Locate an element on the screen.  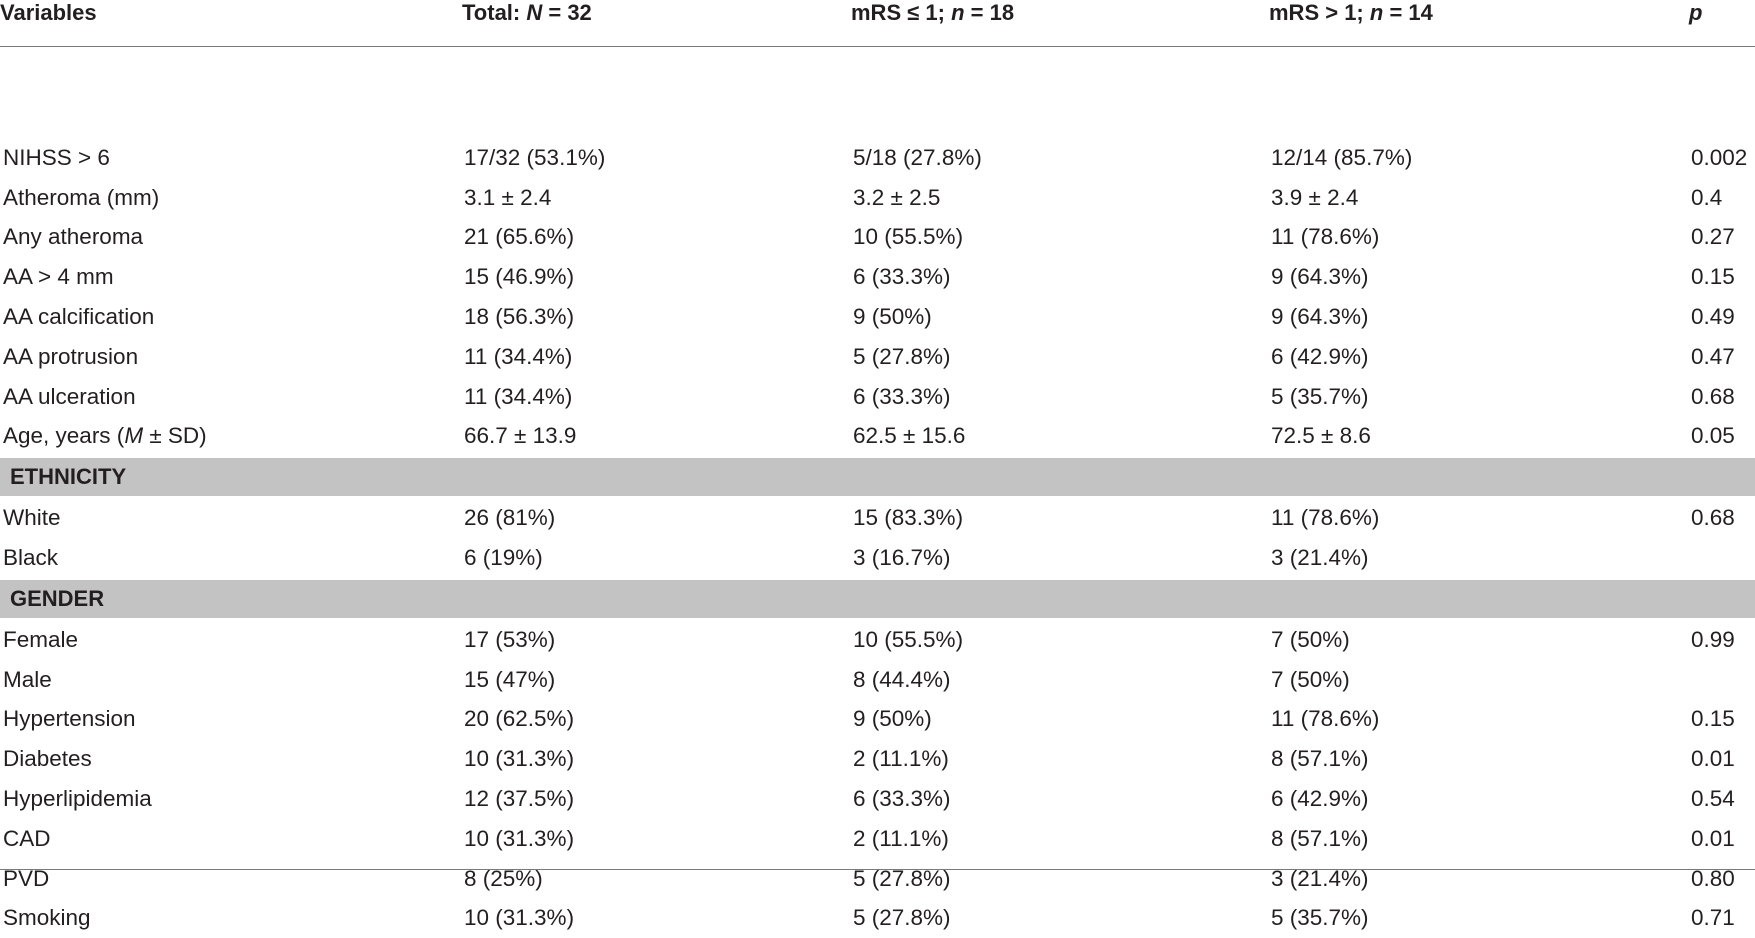
section-header-gender: GENDER is located at coordinates (877, 598).